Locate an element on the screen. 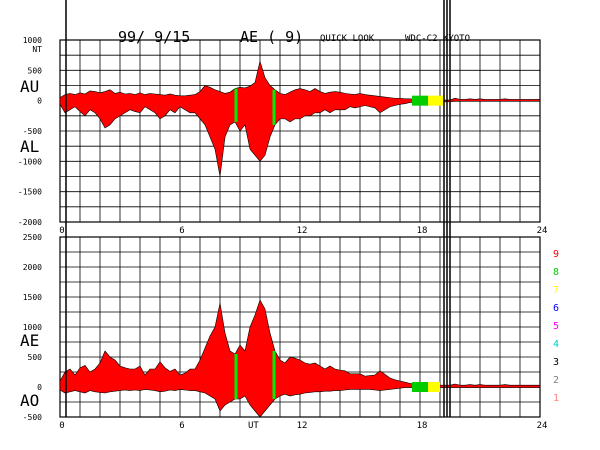 The height and width of the screenshot is (450, 600). y-tick-label: -1000 is located at coordinates (30, 161).